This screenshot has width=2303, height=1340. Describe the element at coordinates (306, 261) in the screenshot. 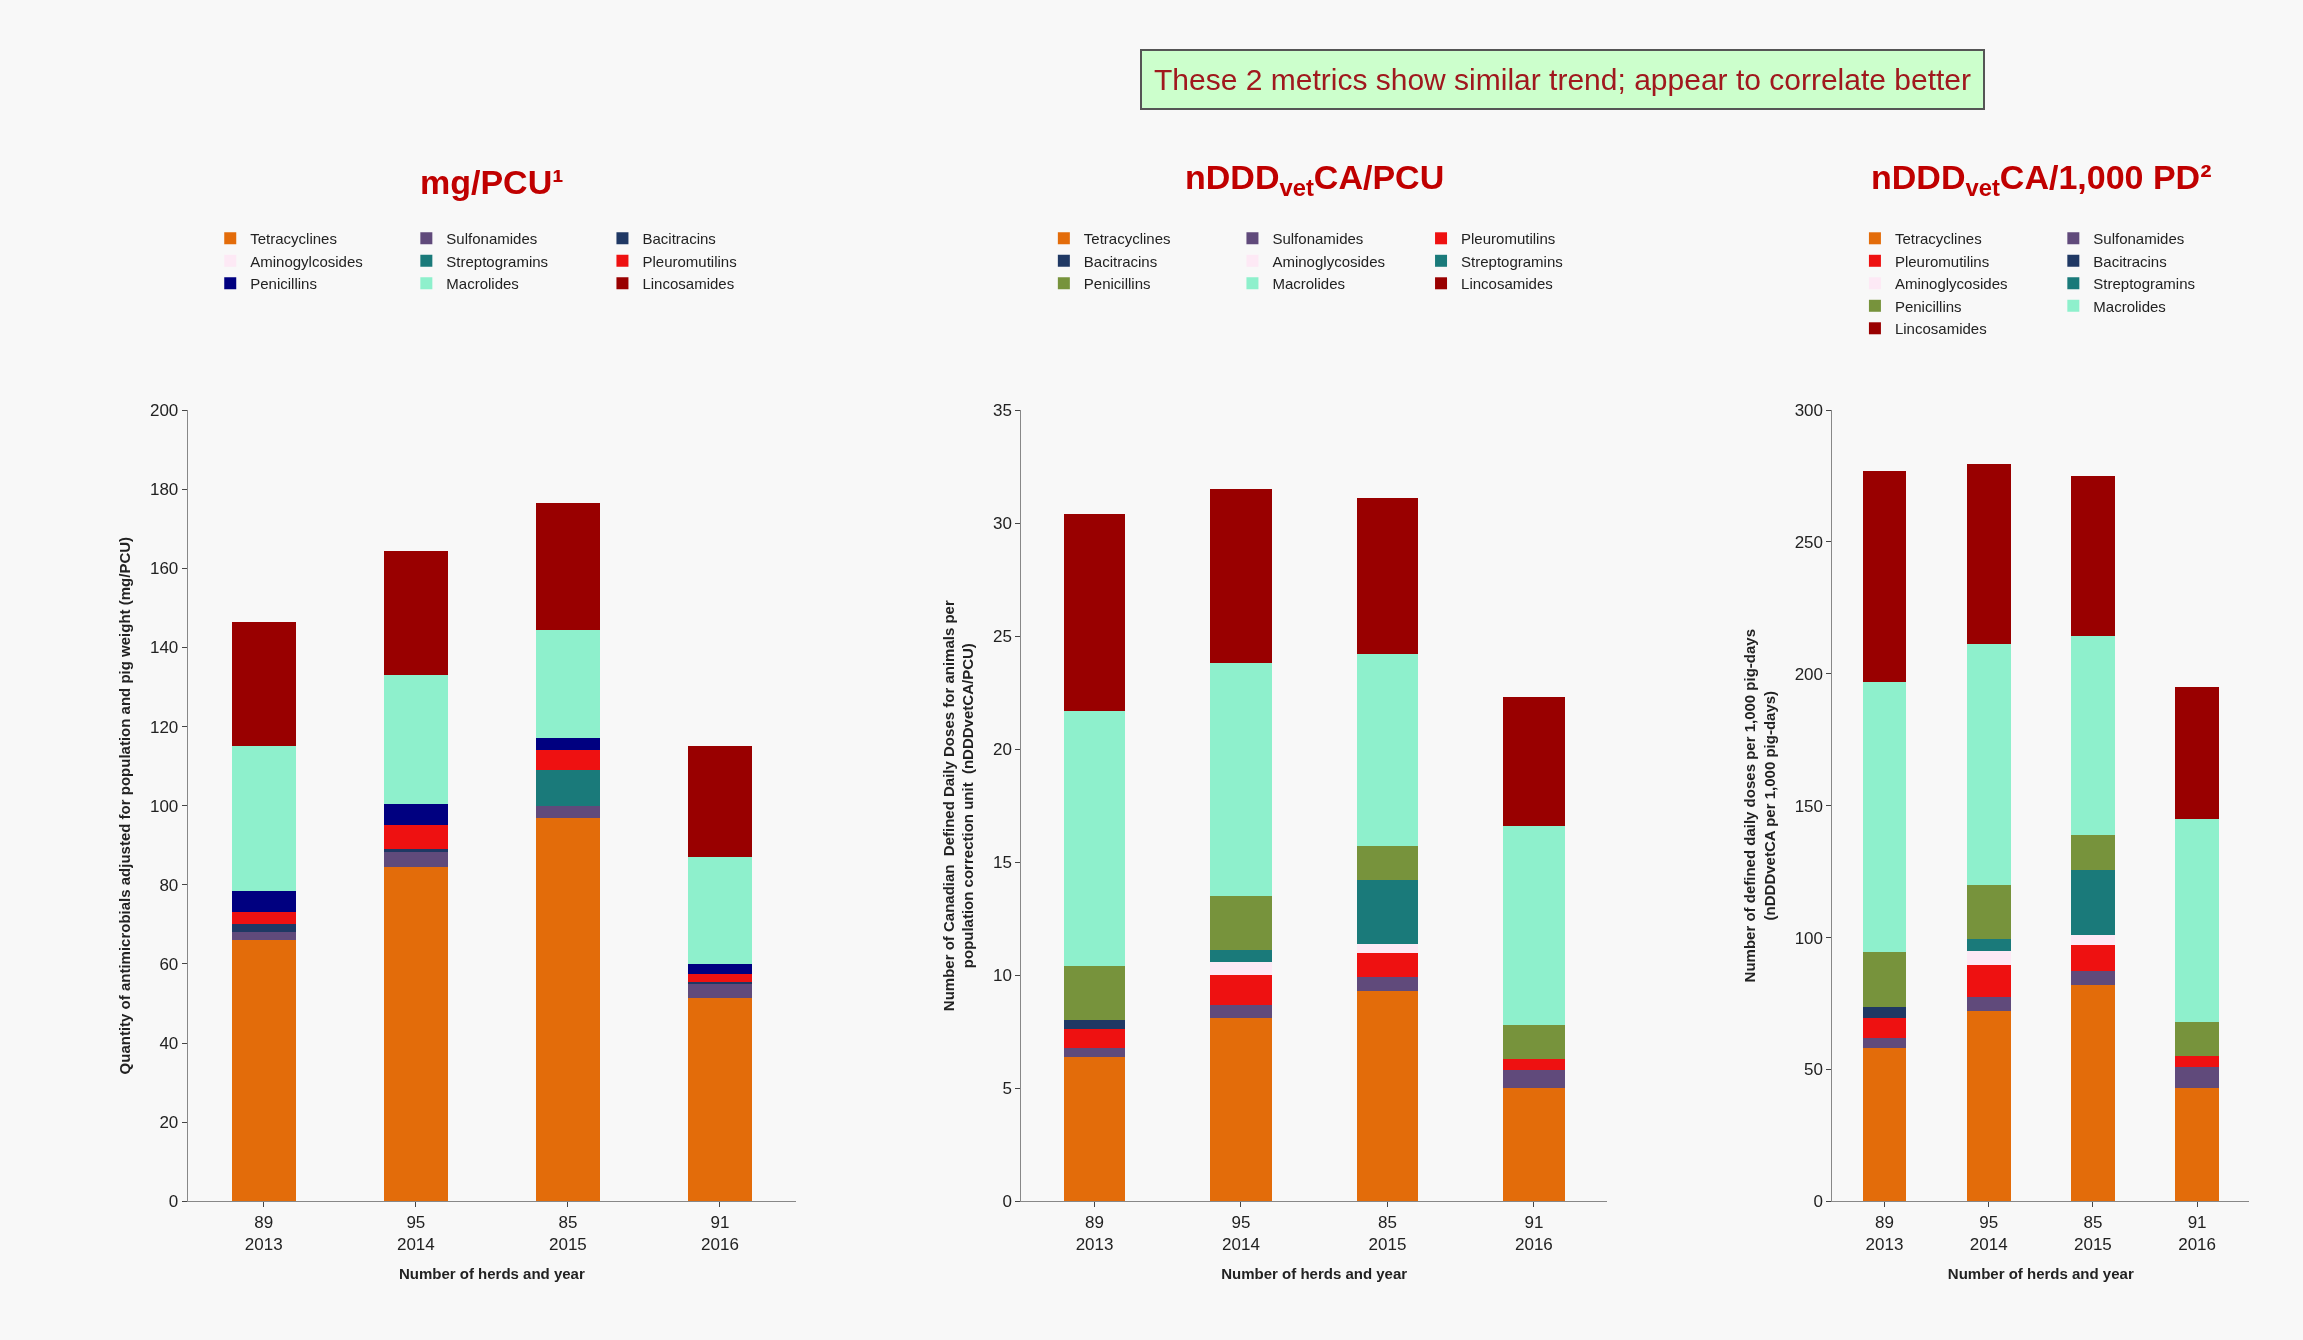

I see `legend-label: Aminogylcosides` at that location.